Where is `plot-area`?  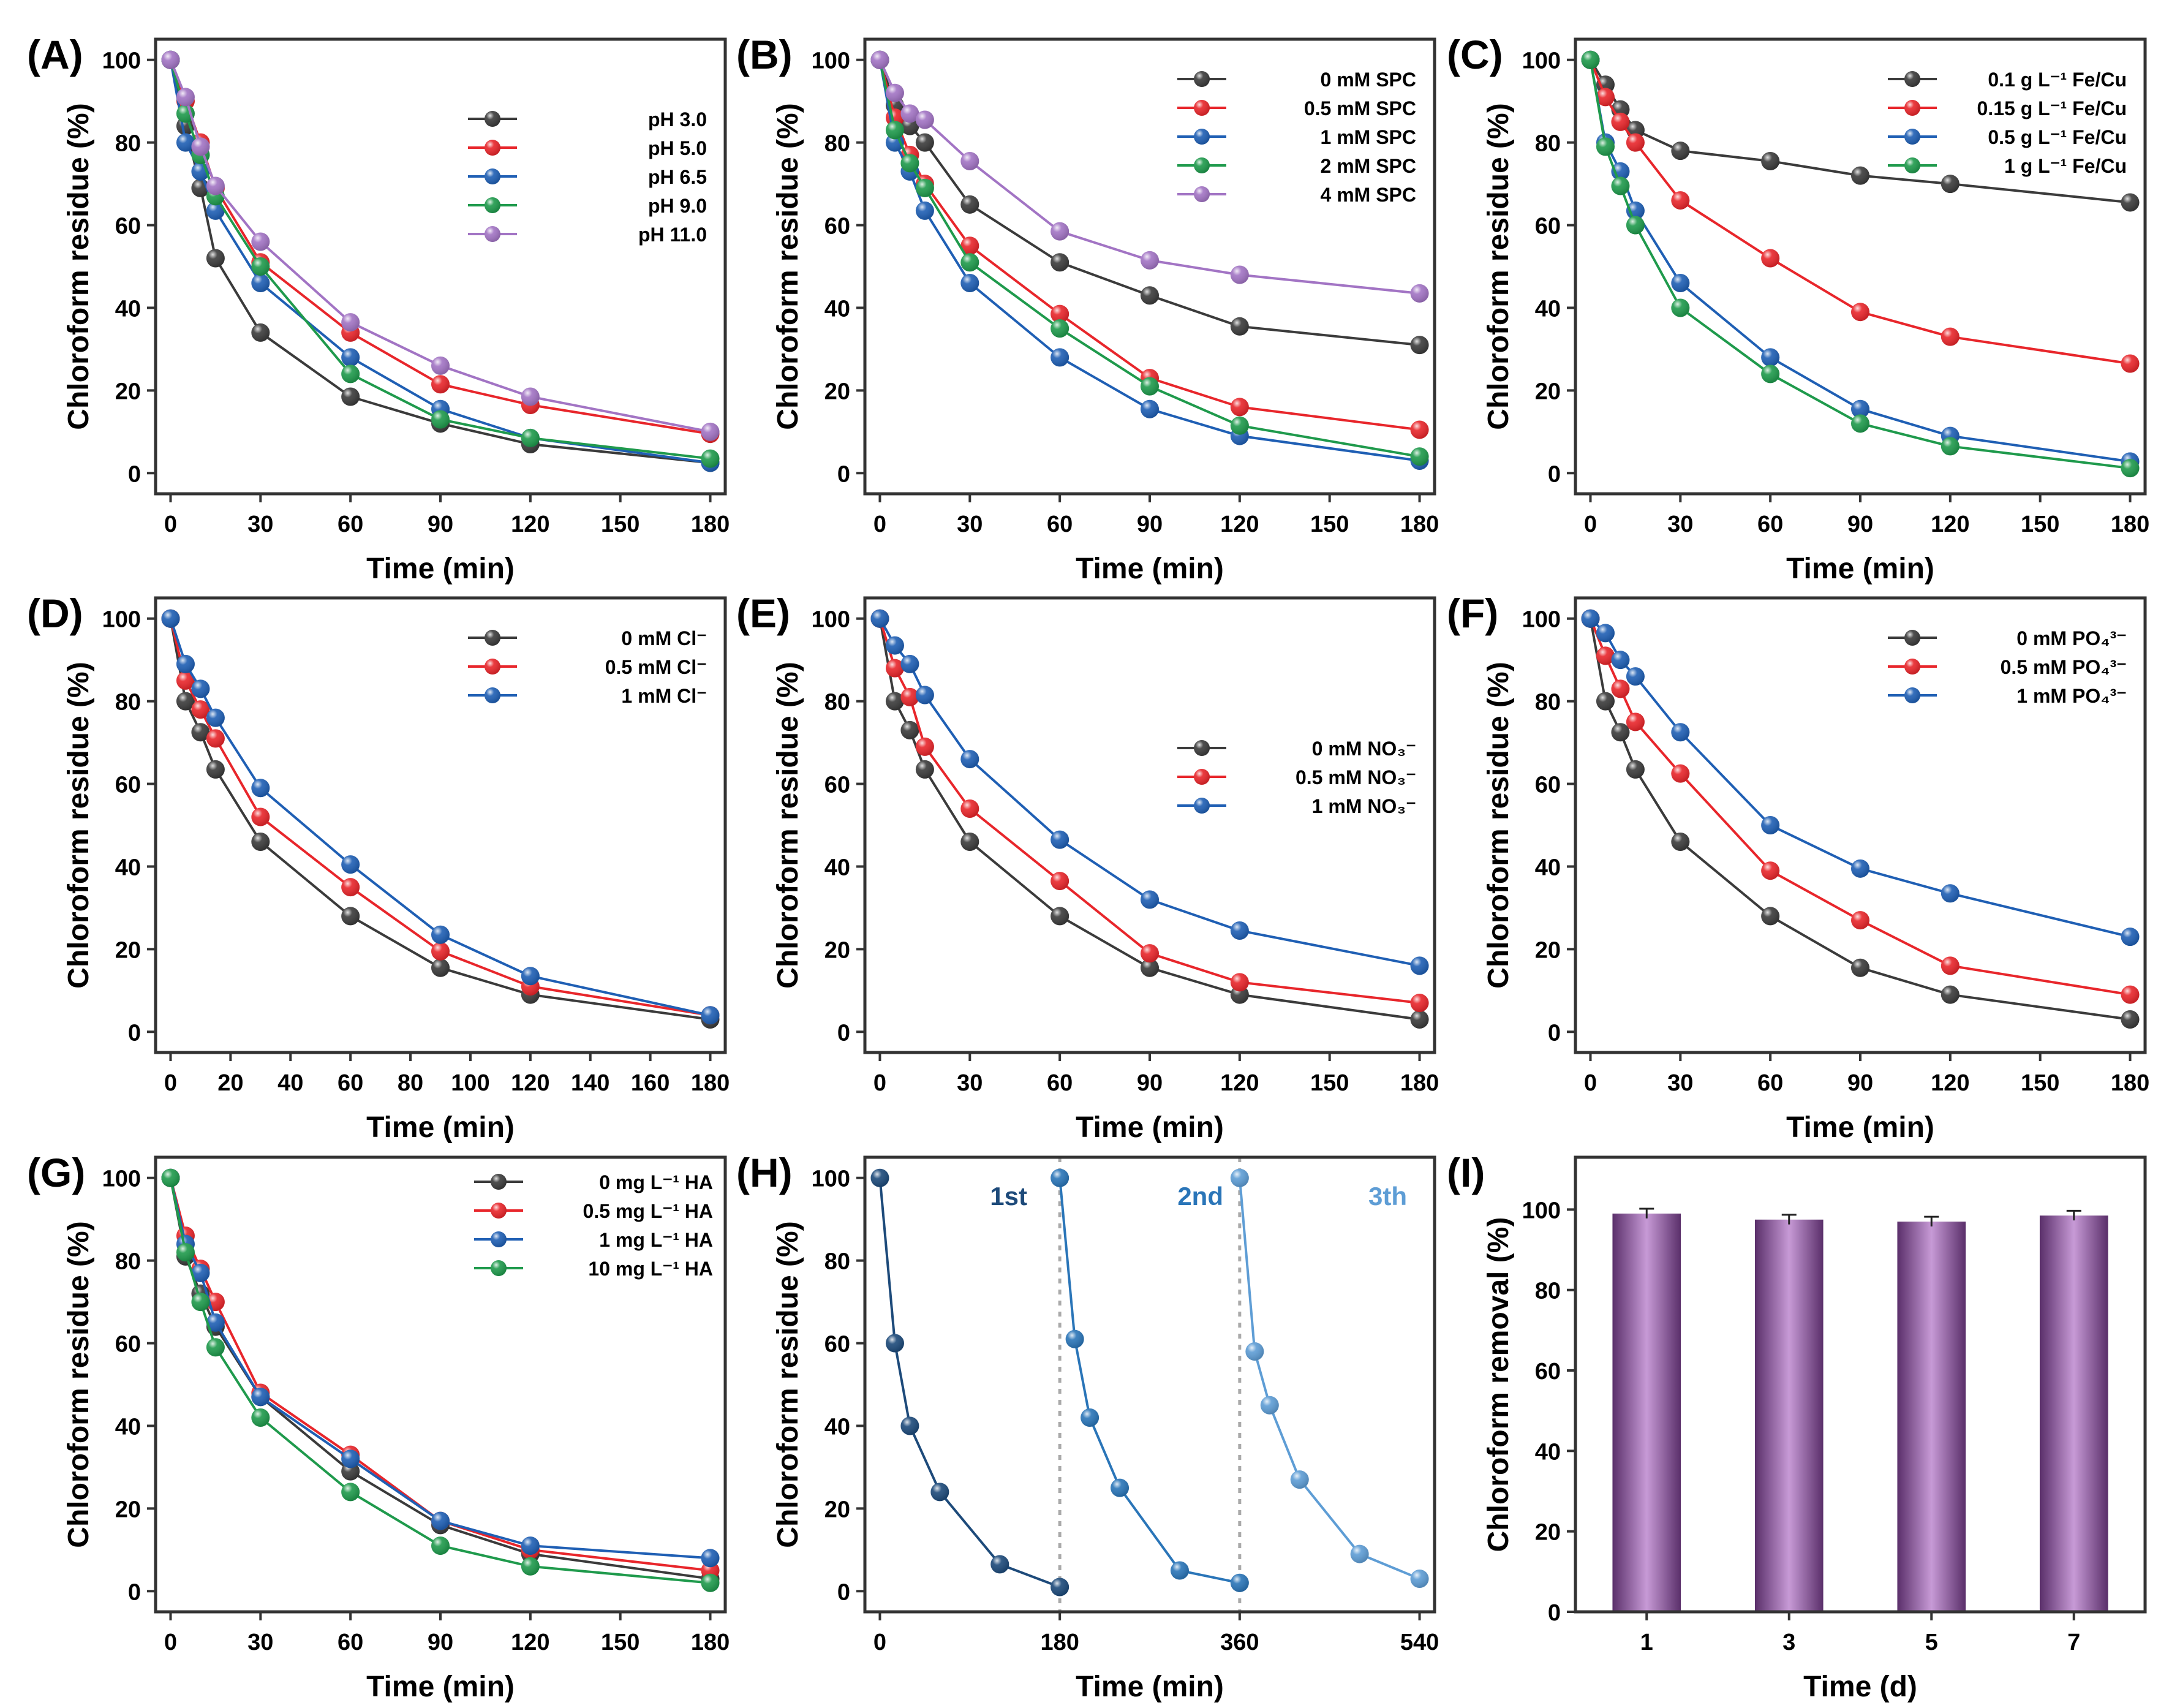 plot-area is located at coordinates (1860, 1409).